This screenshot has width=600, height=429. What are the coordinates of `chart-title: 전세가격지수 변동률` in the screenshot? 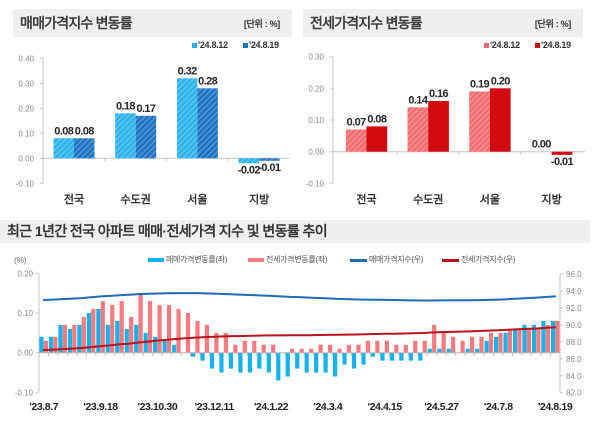 It's located at (366, 23).